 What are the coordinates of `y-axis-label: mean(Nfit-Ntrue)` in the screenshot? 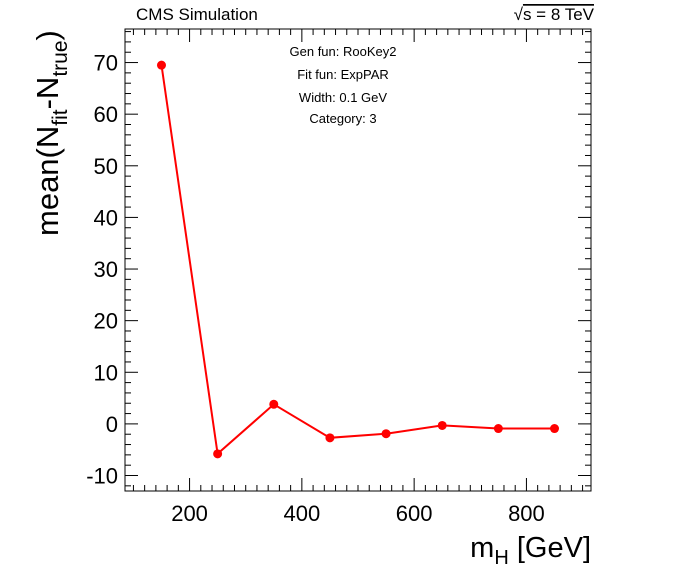 It's located at (51, 133).